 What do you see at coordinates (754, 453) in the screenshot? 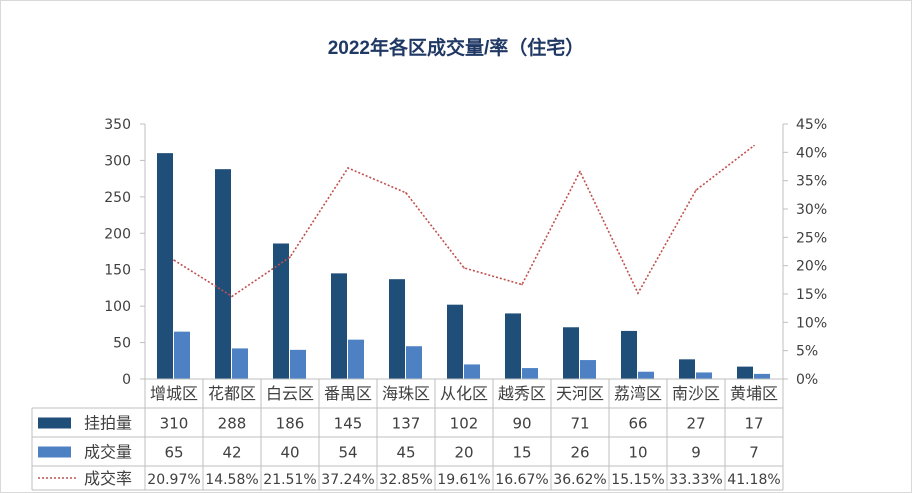
I see `table-cell-value: 7` at bounding box center [754, 453].